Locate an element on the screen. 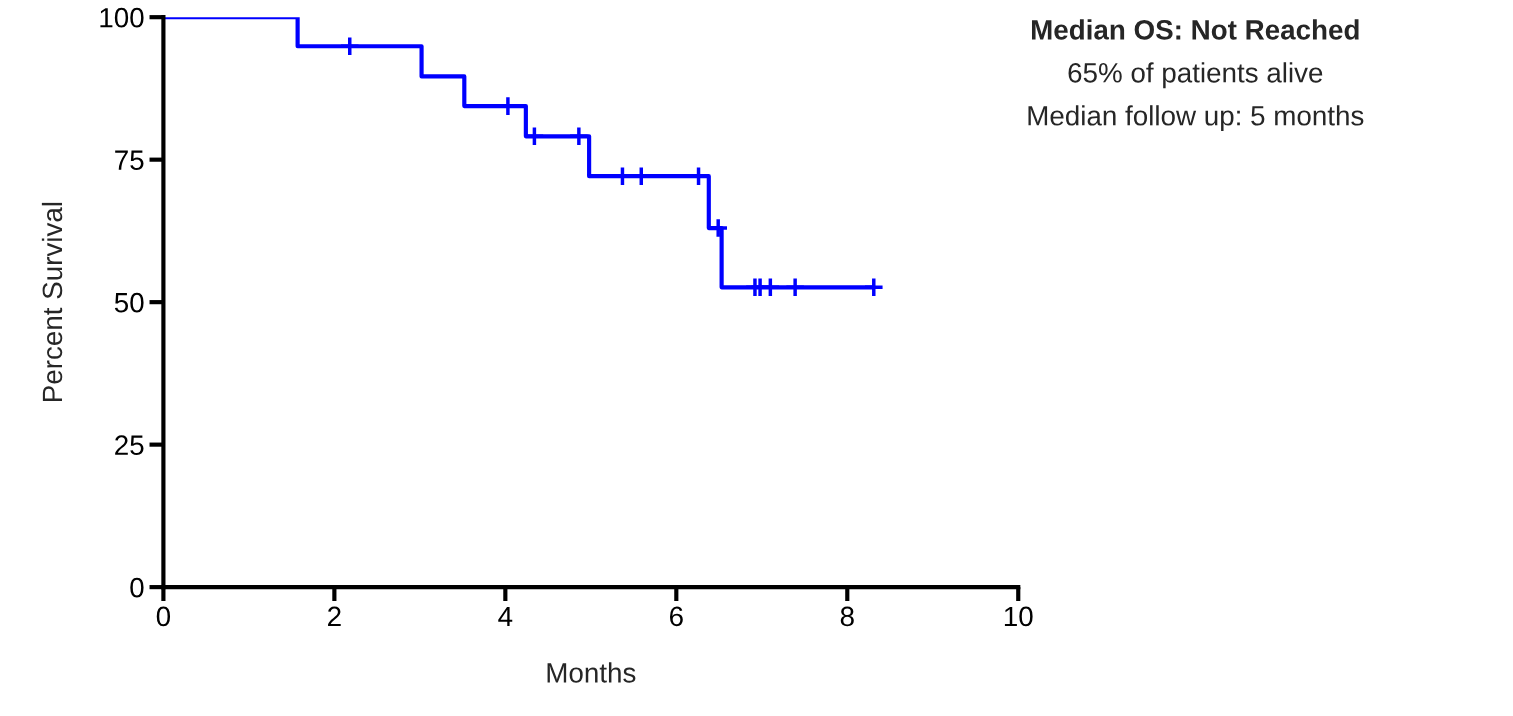  x-tick-label: 2 is located at coordinates (334, 616).